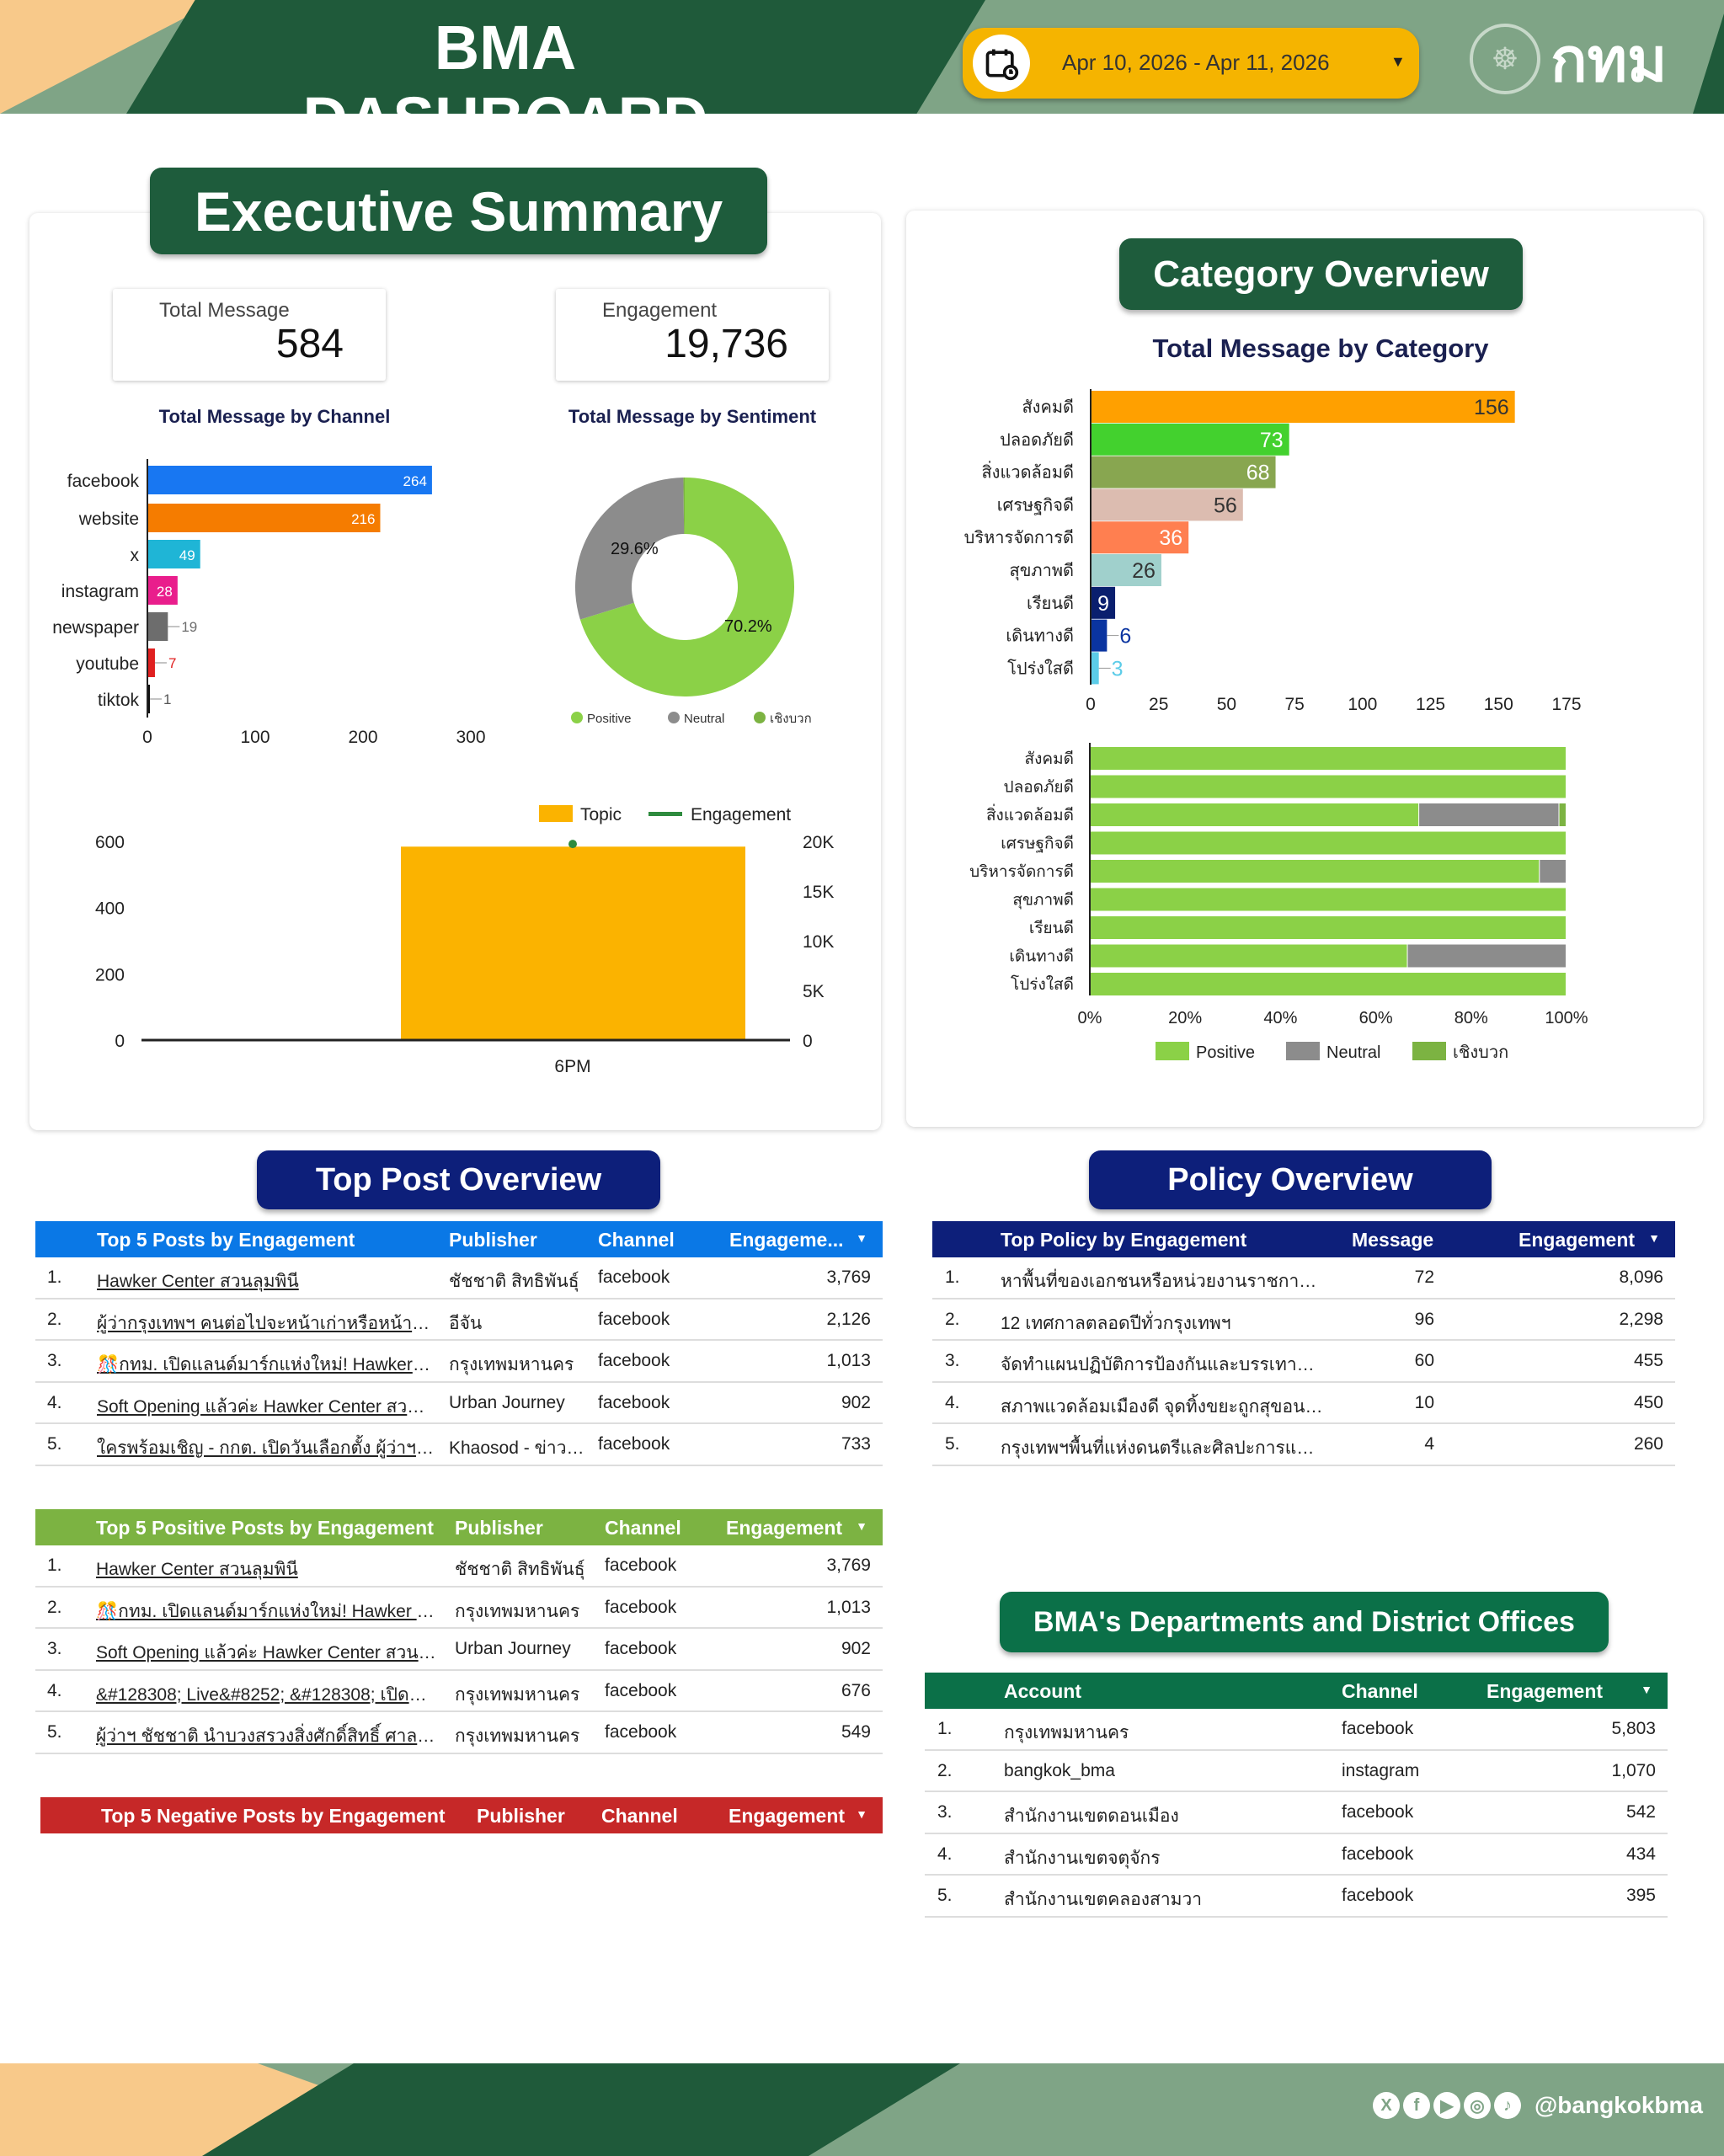 The image size is (1724, 2156). I want to click on sentiment-donut-chart: 70.2% 29.6% Positive Neutral เชิงบวก, so click(691, 602).